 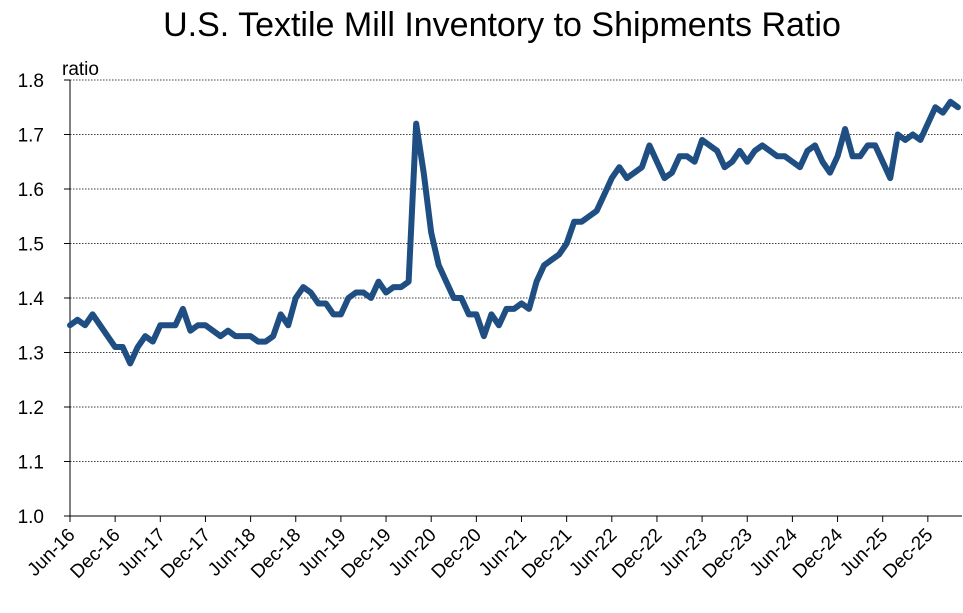 What do you see at coordinates (96, 554) in the screenshot?
I see `x-tick-label: Dec-16` at bounding box center [96, 554].